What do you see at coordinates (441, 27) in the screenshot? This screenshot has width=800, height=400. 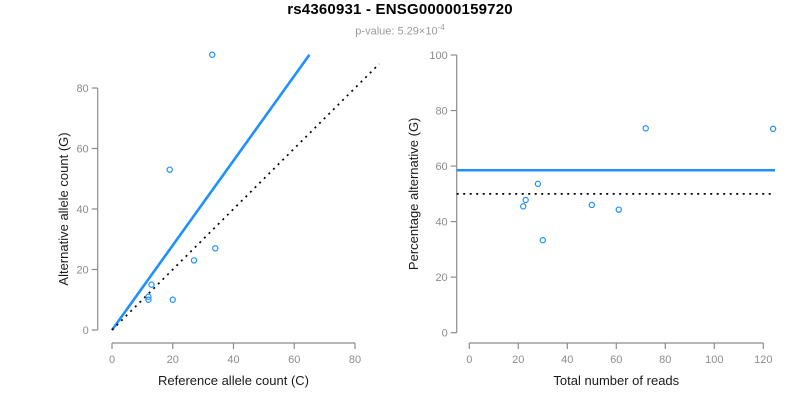 I see `pvalue-exponent: -4` at bounding box center [441, 27].